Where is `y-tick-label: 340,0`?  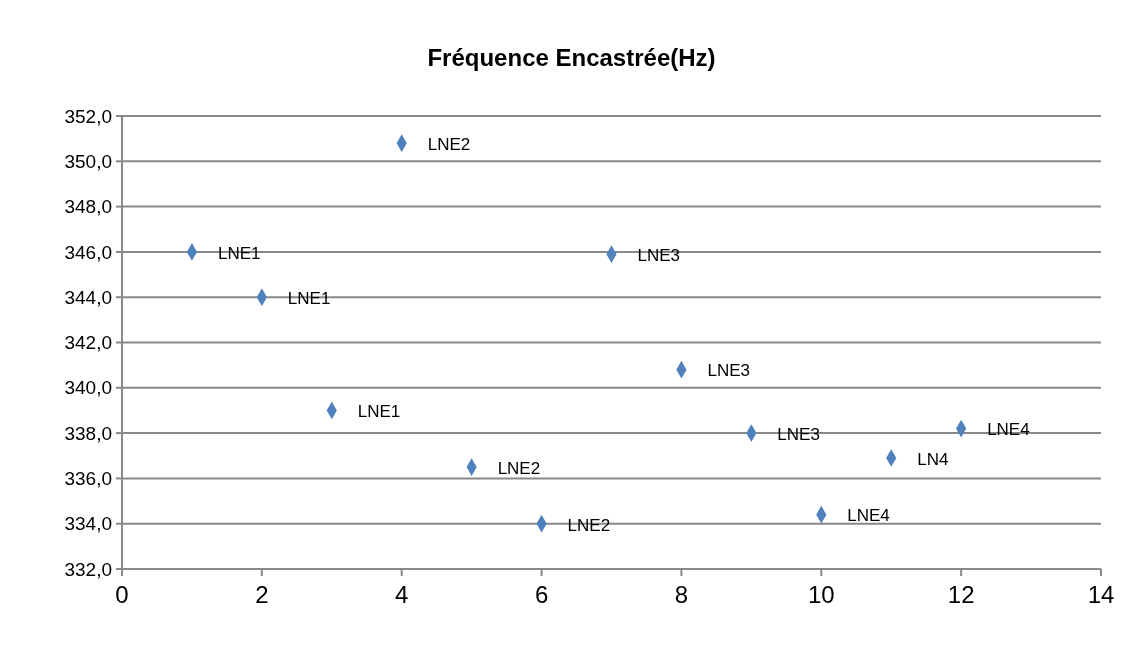
y-tick-label: 340,0 is located at coordinates (88, 388).